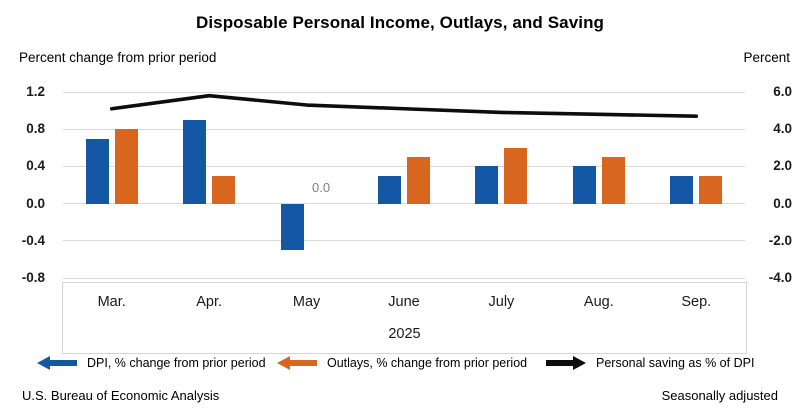  Describe the element at coordinates (782, 91) in the screenshot. I see `right-axis-tick: 6.0` at that location.